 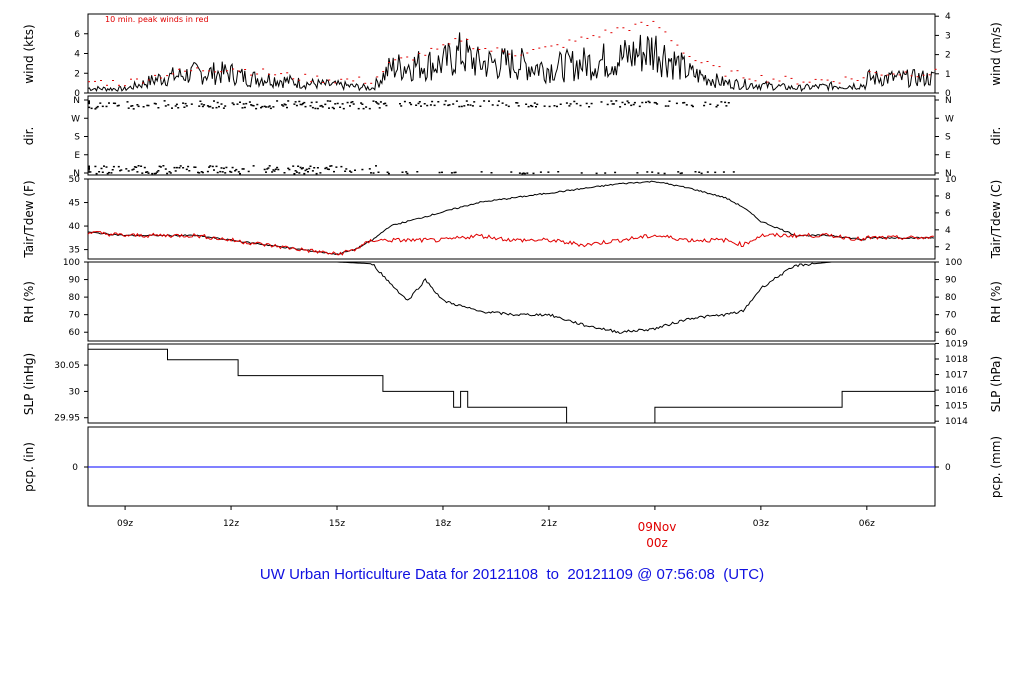 I want to click on footer-time: 07:56:08, so click(x=685, y=574).